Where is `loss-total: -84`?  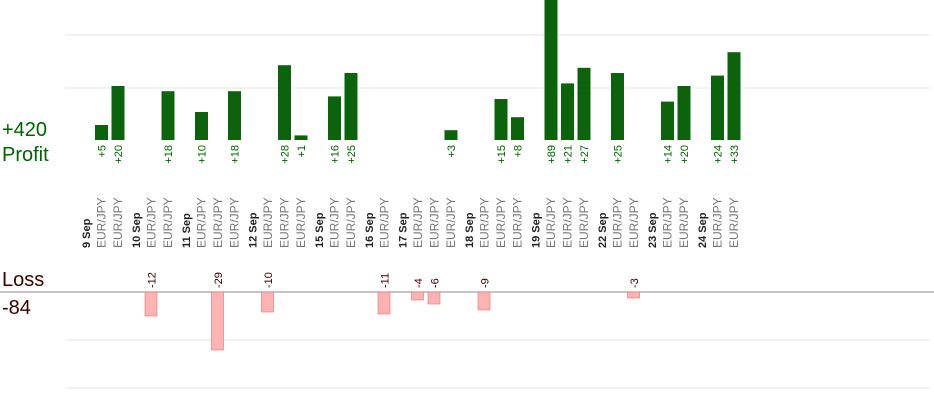 loss-total: -84 is located at coordinates (16, 308).